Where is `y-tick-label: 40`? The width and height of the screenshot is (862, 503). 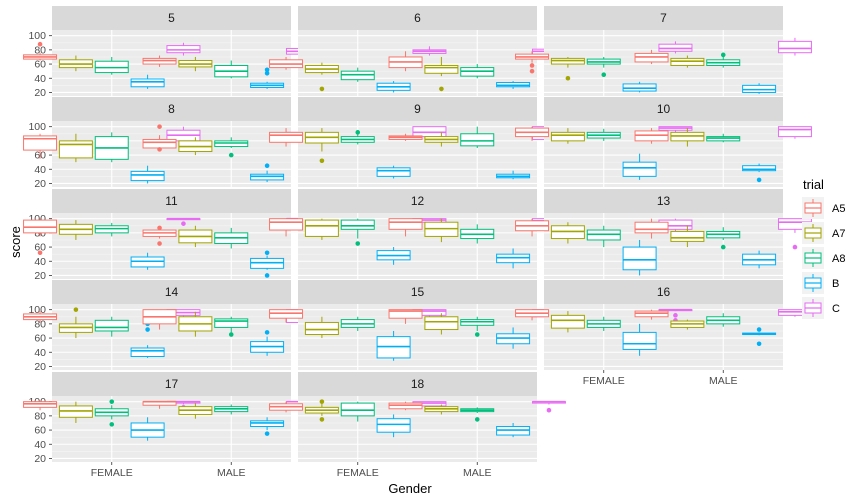 y-tick-label: 40 is located at coordinates (40, 262).